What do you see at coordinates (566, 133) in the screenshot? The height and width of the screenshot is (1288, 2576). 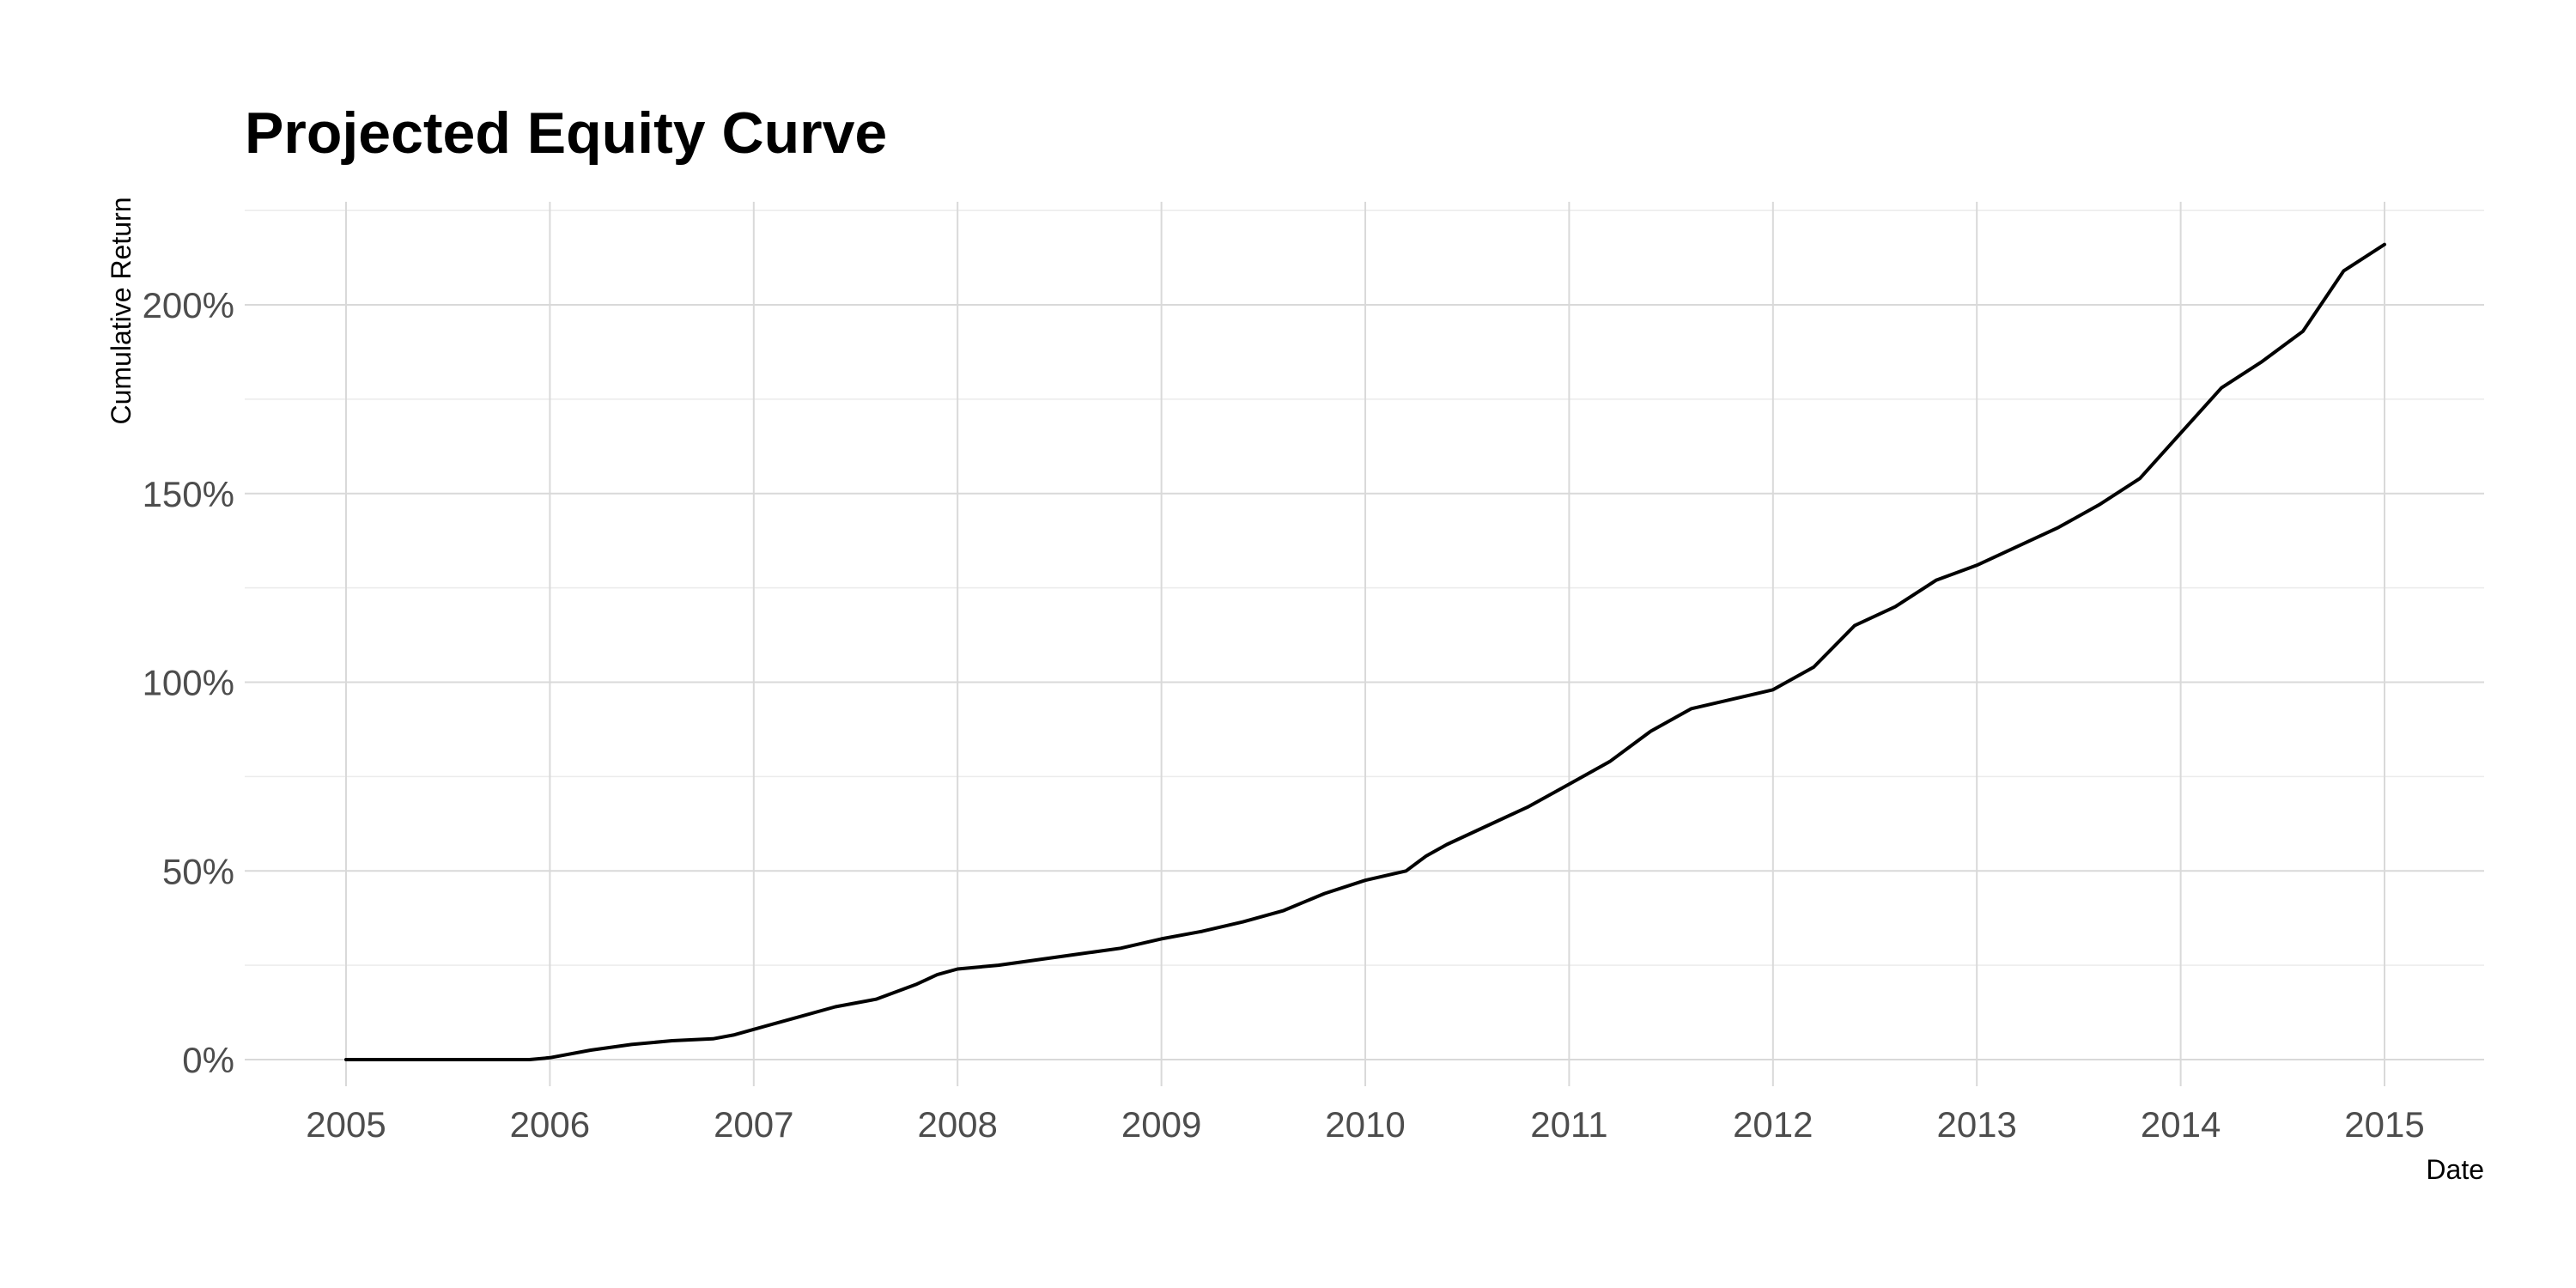 I see `chart-title: Projected Equity Curve` at bounding box center [566, 133].